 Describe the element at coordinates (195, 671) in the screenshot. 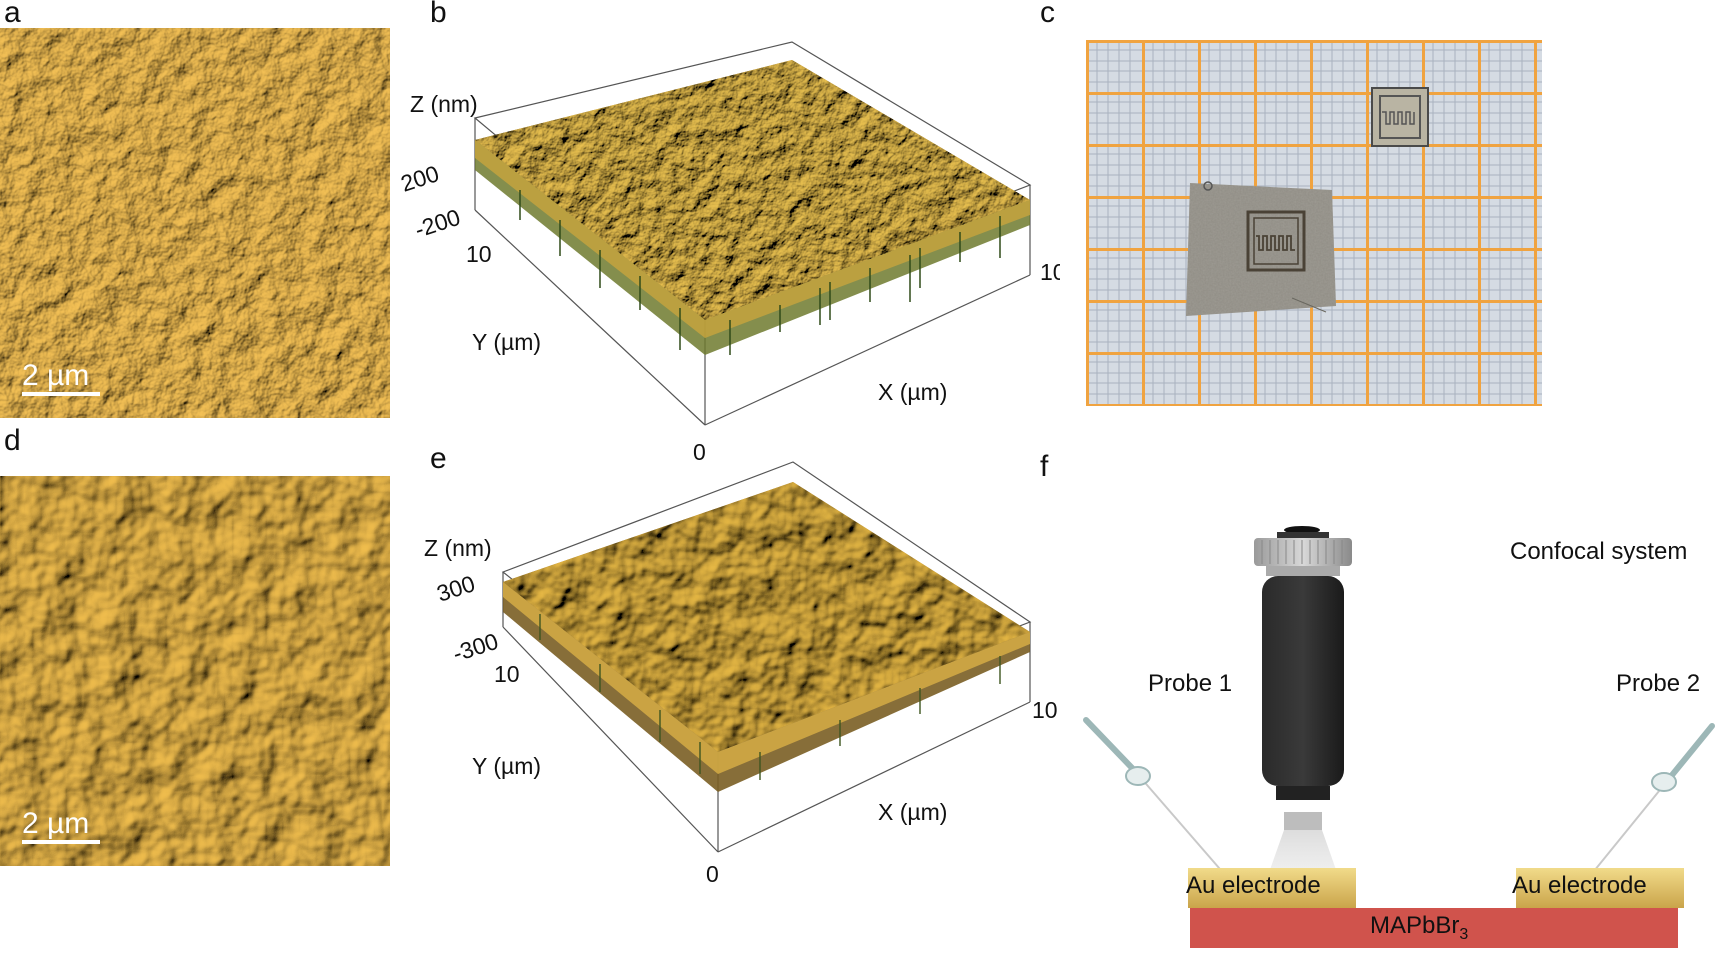

I see `afm-image-d: 2 µm` at that location.